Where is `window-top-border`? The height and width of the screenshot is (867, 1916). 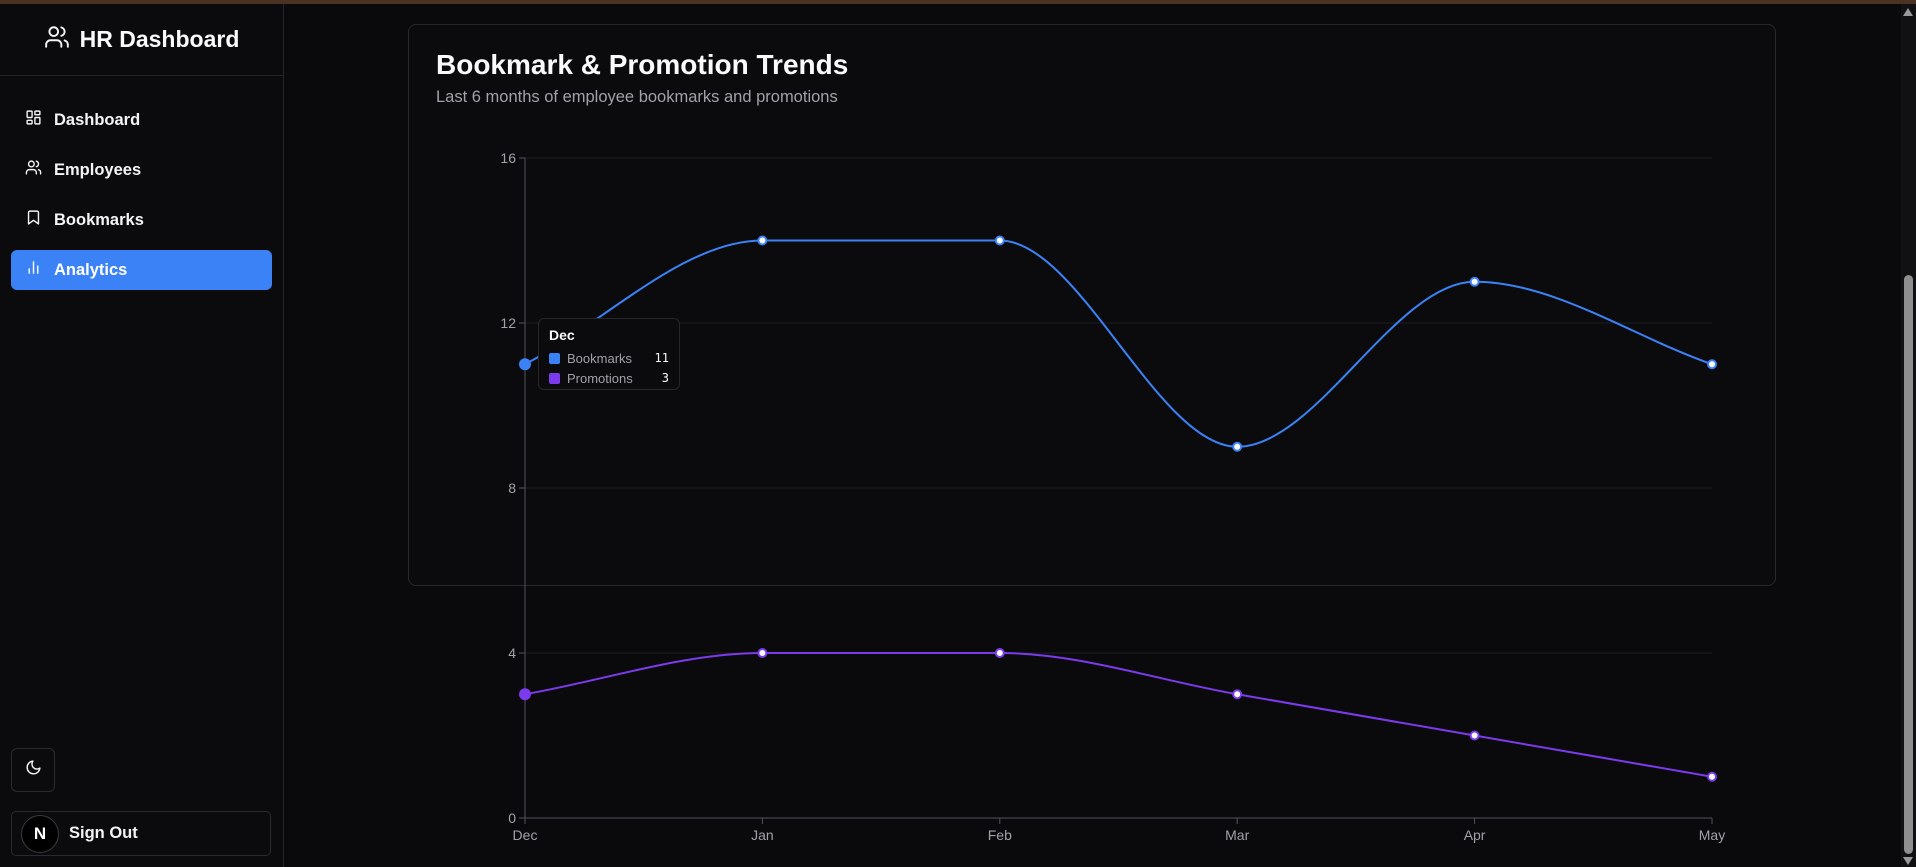 window-top-border is located at coordinates (958, 2).